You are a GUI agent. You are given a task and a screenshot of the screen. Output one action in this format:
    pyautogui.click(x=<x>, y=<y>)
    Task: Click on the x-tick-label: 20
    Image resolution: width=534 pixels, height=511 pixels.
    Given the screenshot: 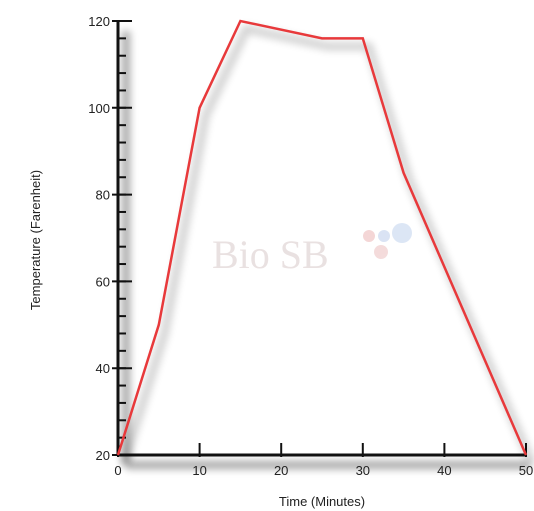 What is the action you would take?
    pyautogui.click(x=281, y=470)
    